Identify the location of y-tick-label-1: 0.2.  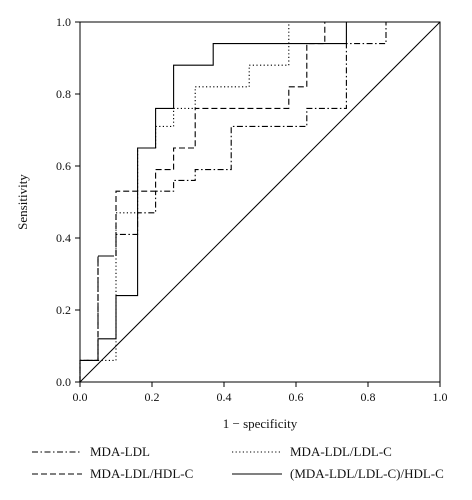
(63, 310).